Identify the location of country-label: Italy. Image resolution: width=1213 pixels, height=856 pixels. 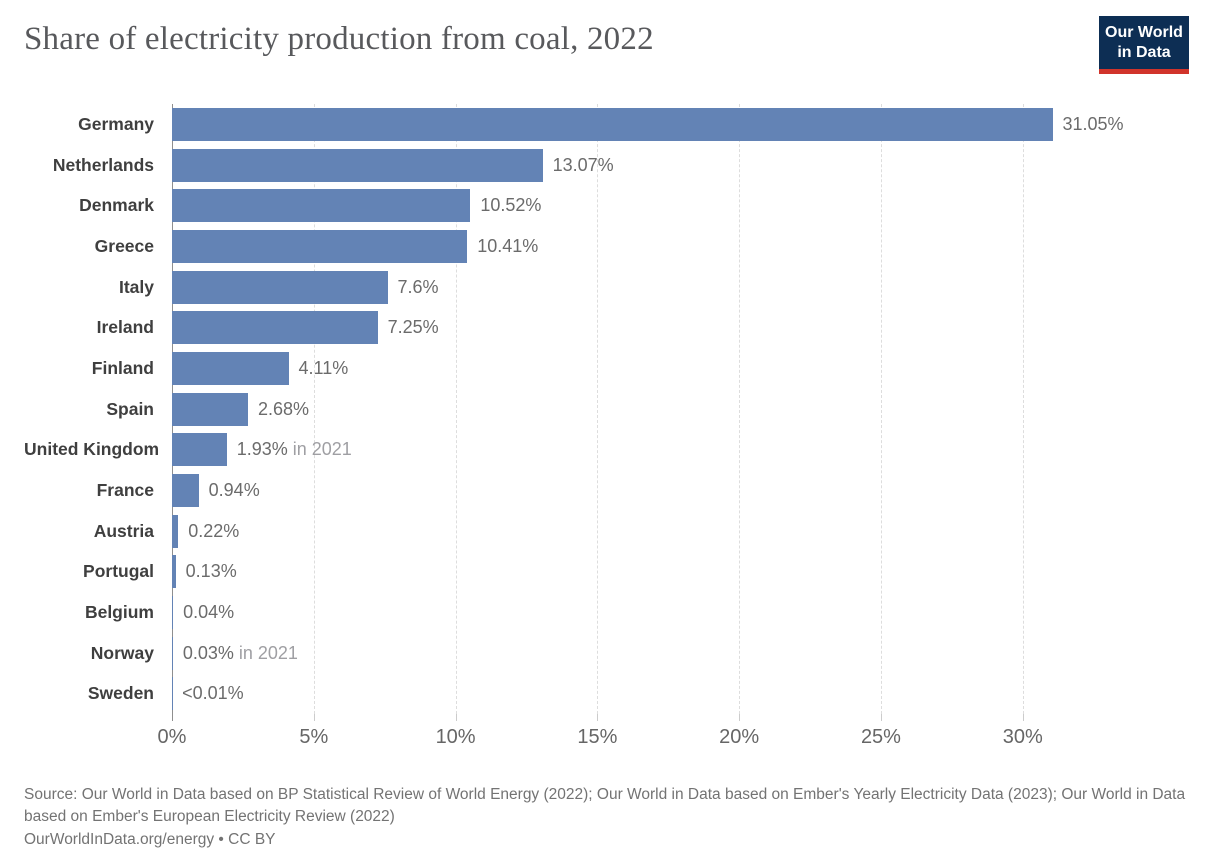
(136, 286).